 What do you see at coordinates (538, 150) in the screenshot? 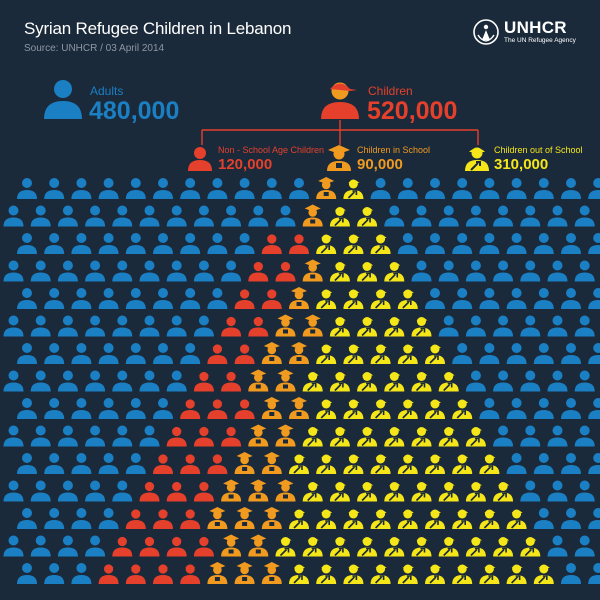
I see `out-of-school-label: Children out of School` at bounding box center [538, 150].